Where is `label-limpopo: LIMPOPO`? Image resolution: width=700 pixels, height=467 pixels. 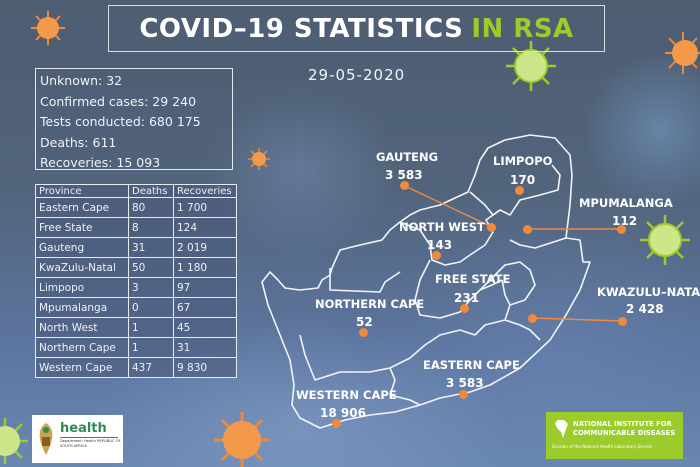 label-limpopo: LIMPOPO is located at coordinates (523, 161).